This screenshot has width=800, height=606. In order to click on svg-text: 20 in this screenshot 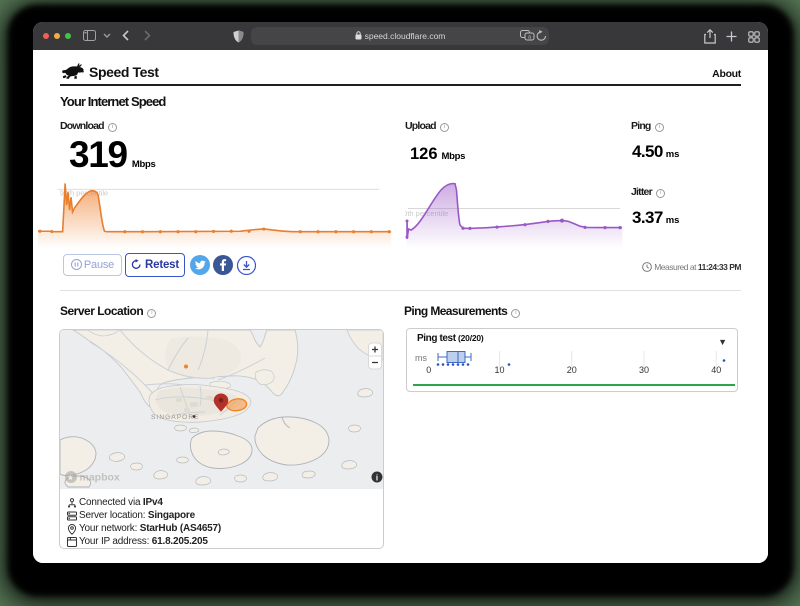, I will do `click(572, 370)`.